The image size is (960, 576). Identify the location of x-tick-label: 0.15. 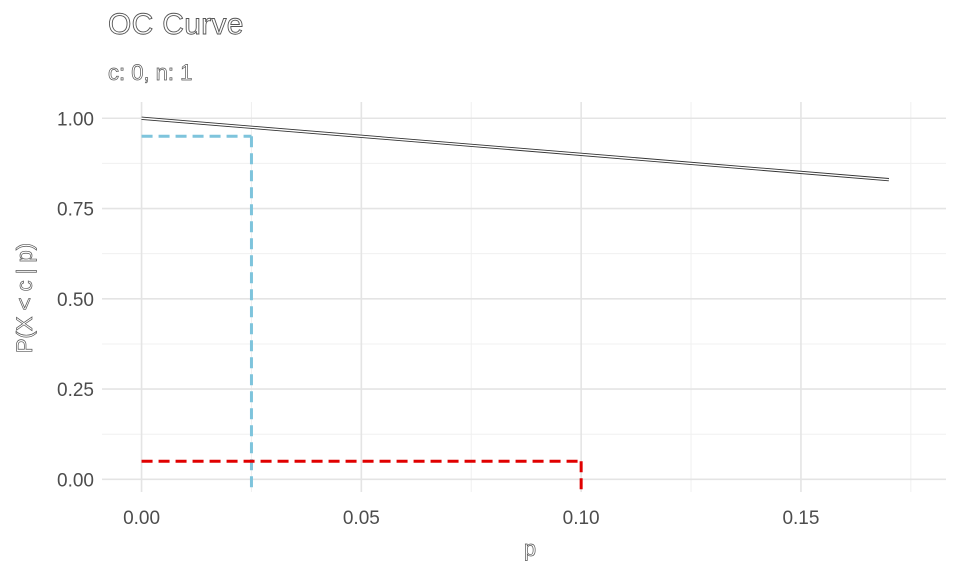
(800, 518).